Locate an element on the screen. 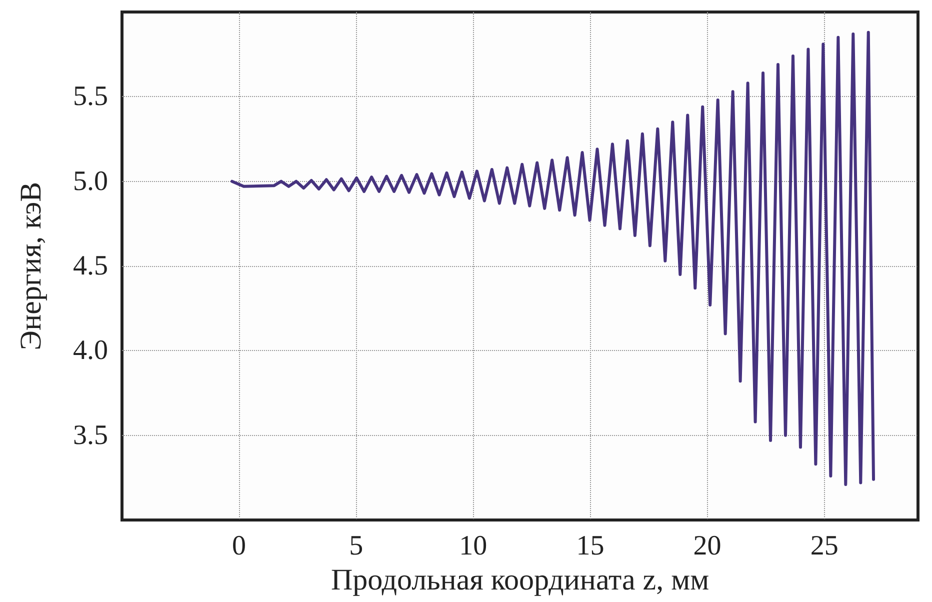 The height and width of the screenshot is (602, 932). y-axis-title: Энергия, кэВ is located at coordinates (31, 266).